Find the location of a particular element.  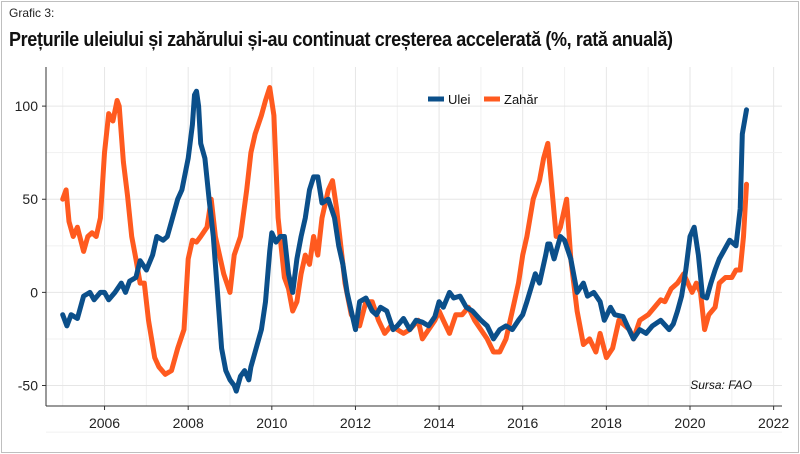

x-tick-label: 2020 is located at coordinates (689, 423).